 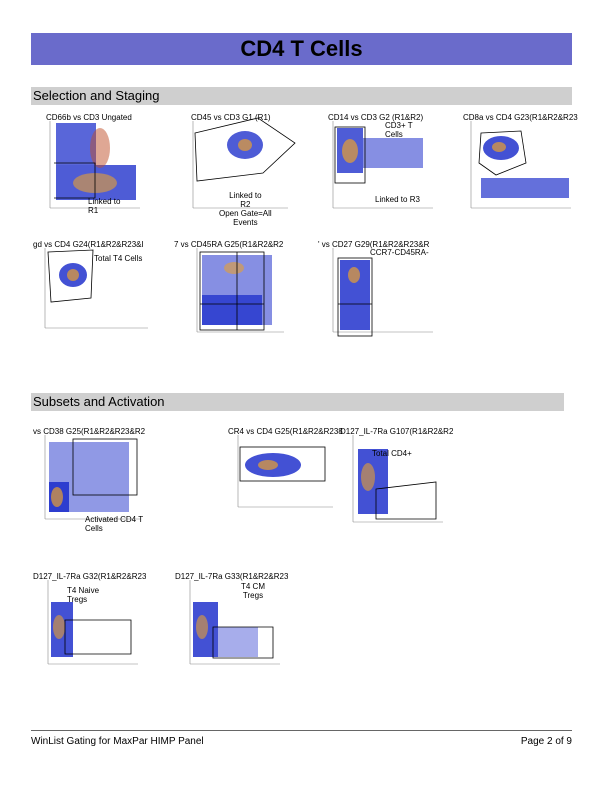 What do you see at coordinates (301, 96) in the screenshot?
I see `section-header-selection: Selection and Staging` at bounding box center [301, 96].